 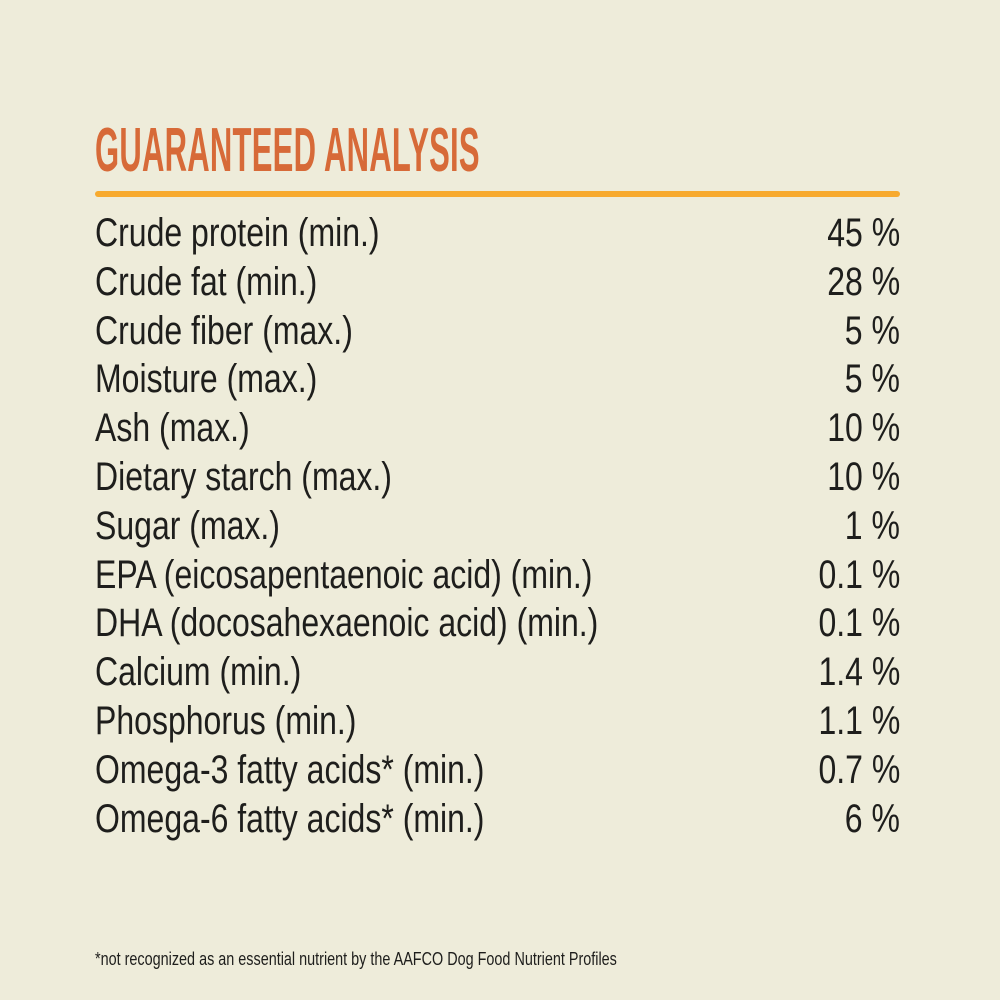 What do you see at coordinates (497, 672) in the screenshot?
I see `table-row: Calcium (min.) 1.4 %` at bounding box center [497, 672].